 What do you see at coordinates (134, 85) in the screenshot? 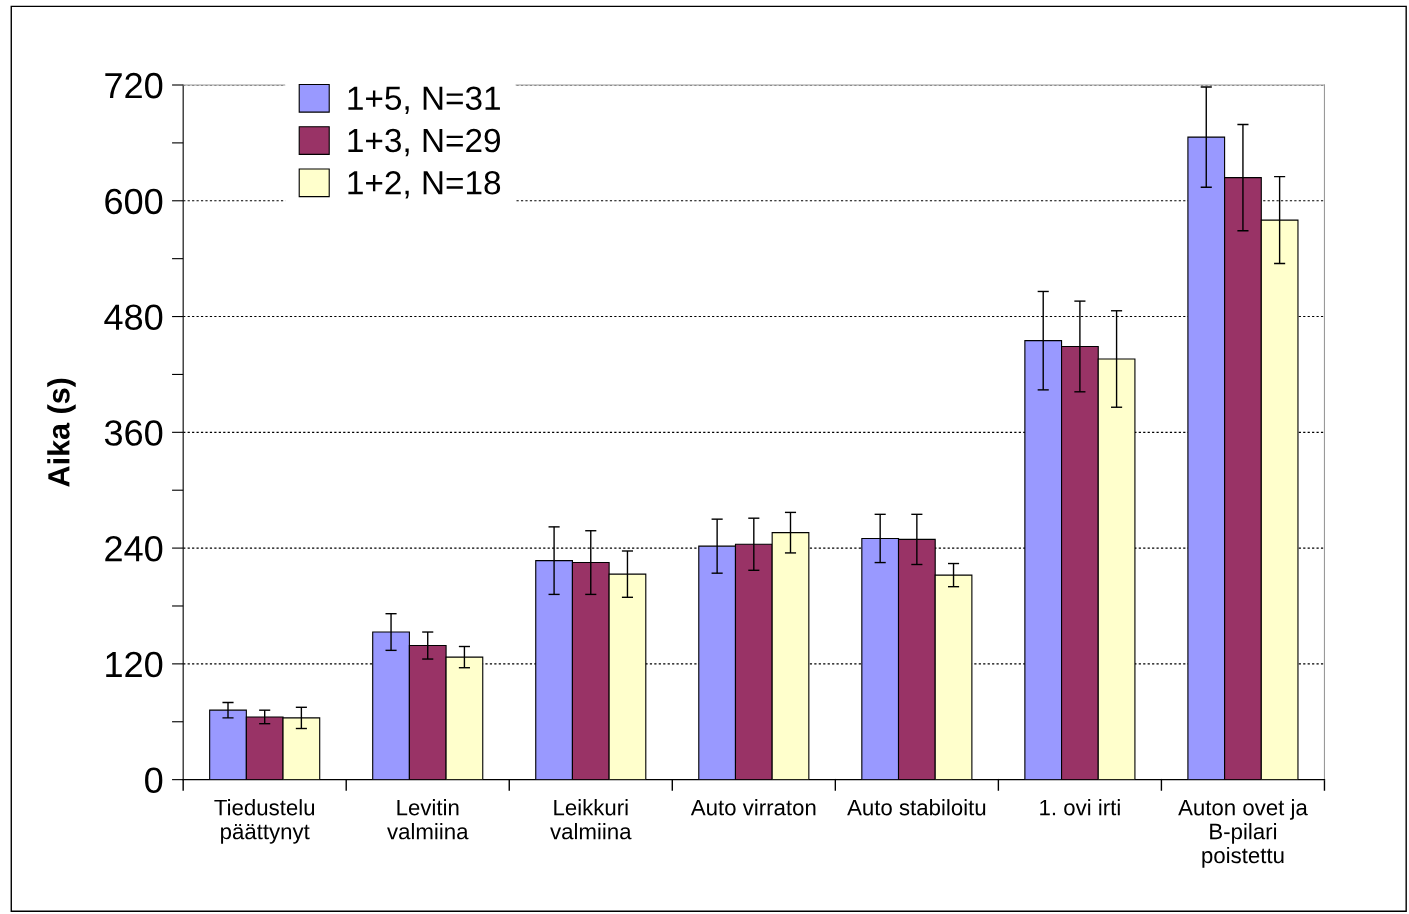
I see `y-tick-label: 720` at bounding box center [134, 85].